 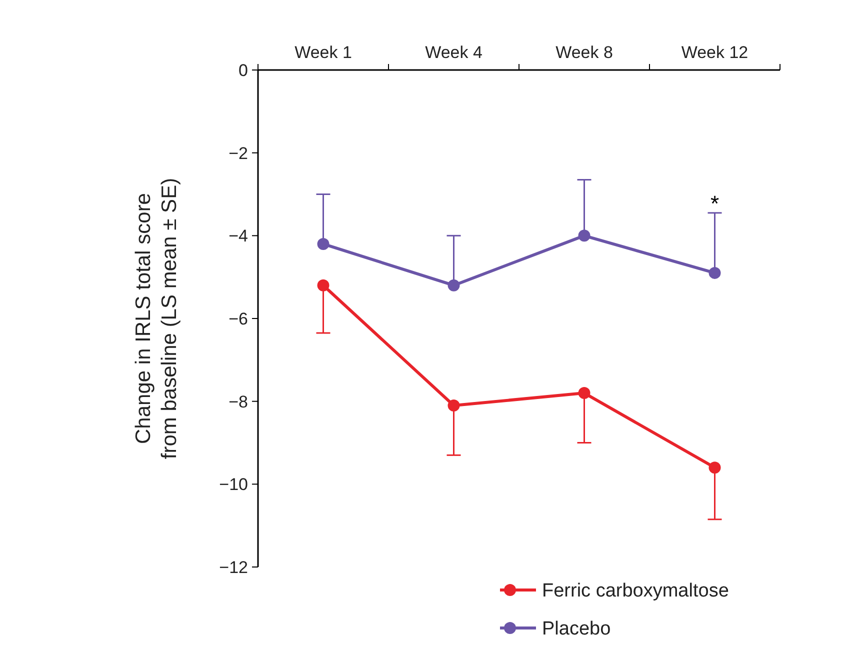 What do you see at coordinates (715, 203) in the screenshot?
I see `annotation: *` at bounding box center [715, 203].